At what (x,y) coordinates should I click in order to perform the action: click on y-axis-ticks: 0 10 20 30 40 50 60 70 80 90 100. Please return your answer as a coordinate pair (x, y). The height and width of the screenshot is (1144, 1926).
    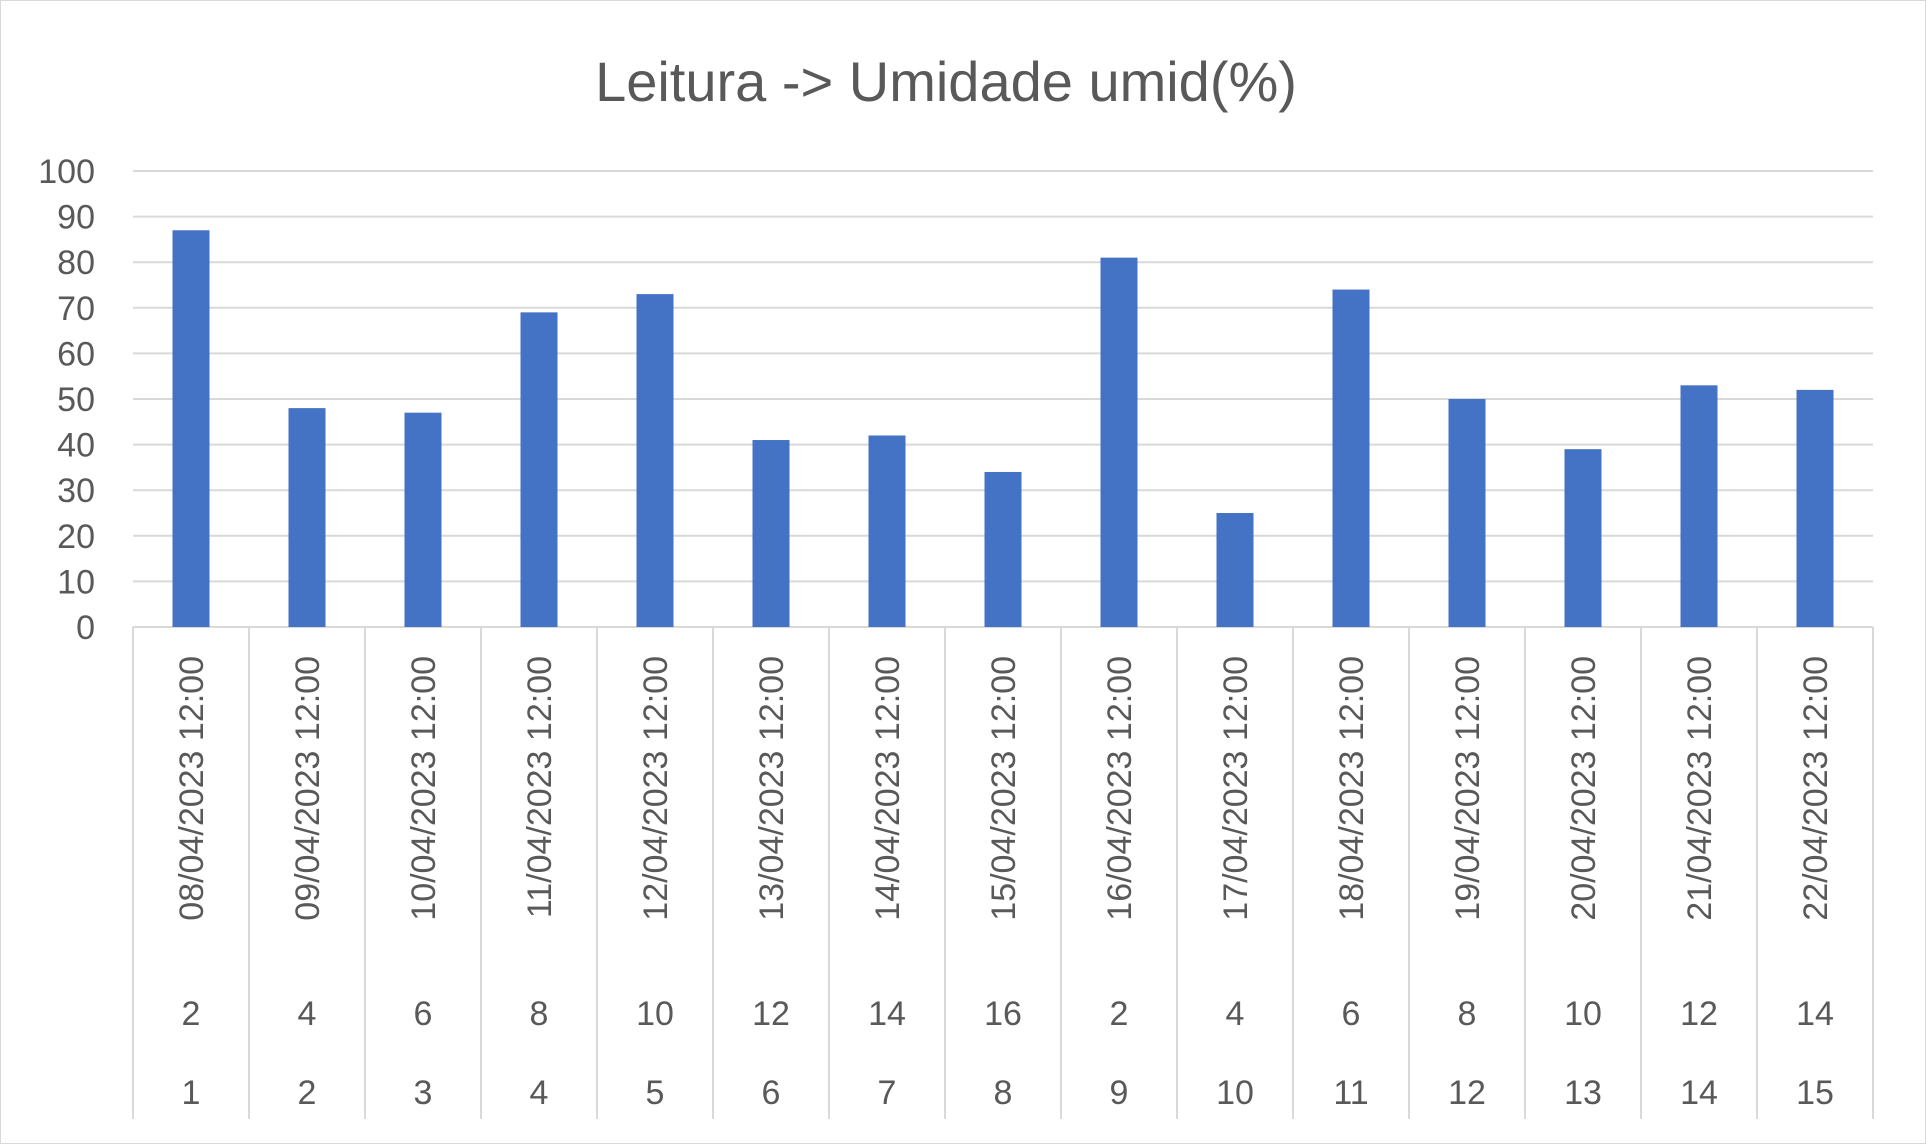
    Looking at the image, I should click on (66, 400).